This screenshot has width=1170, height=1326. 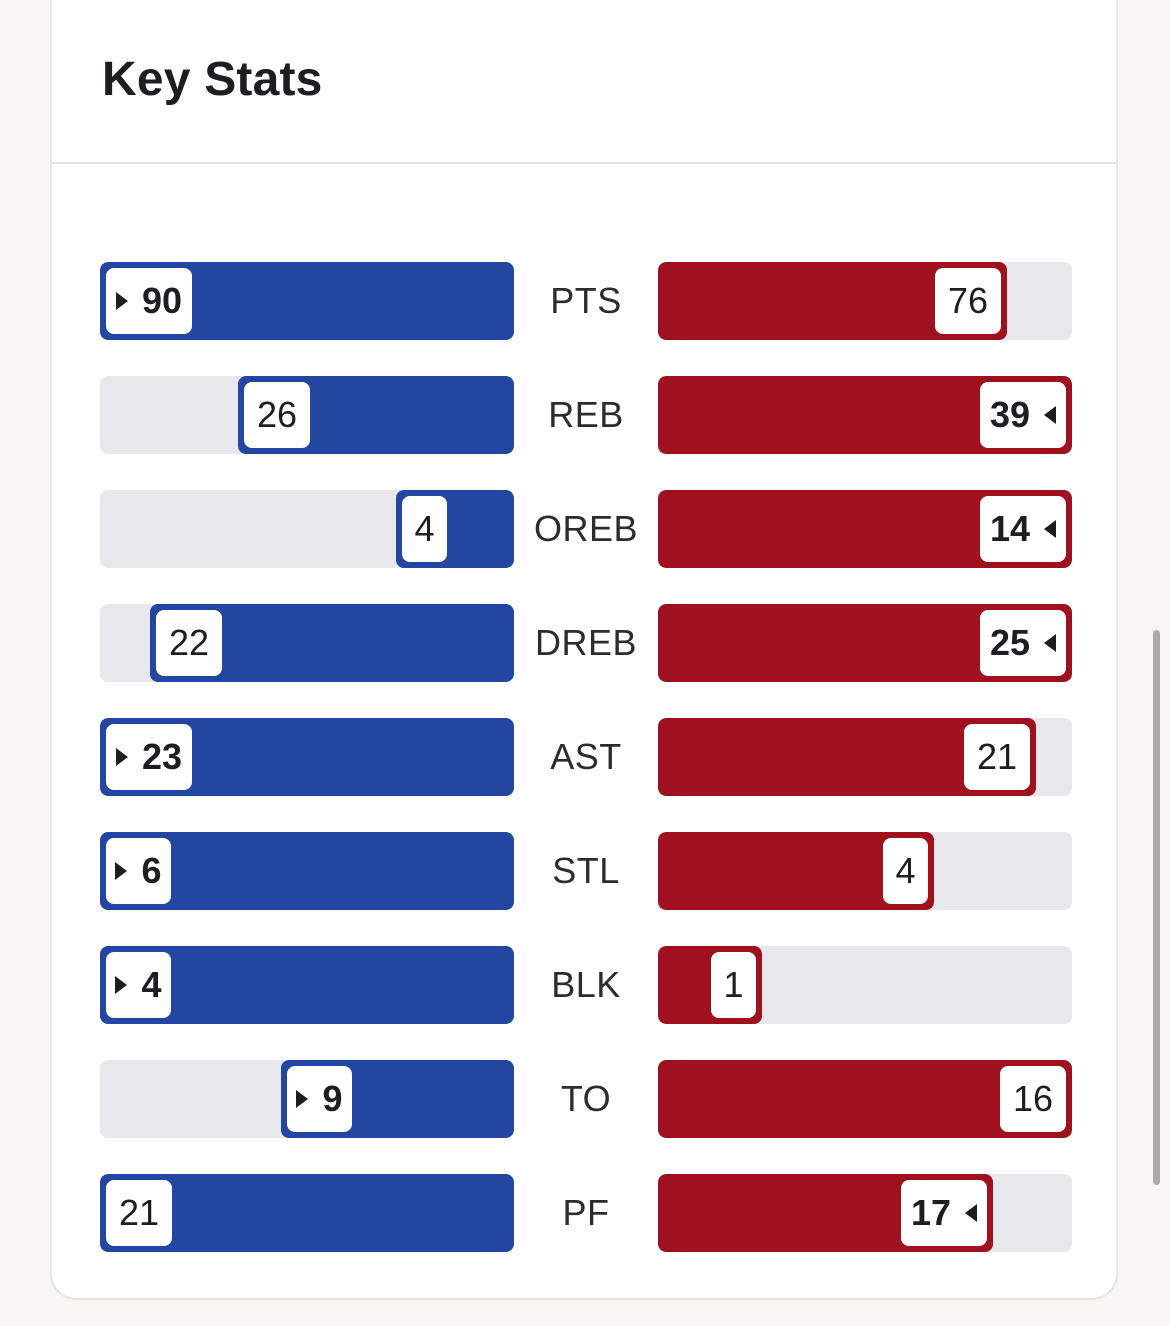 I want to click on stat-row: 23 AST 21, so click(x=586, y=757).